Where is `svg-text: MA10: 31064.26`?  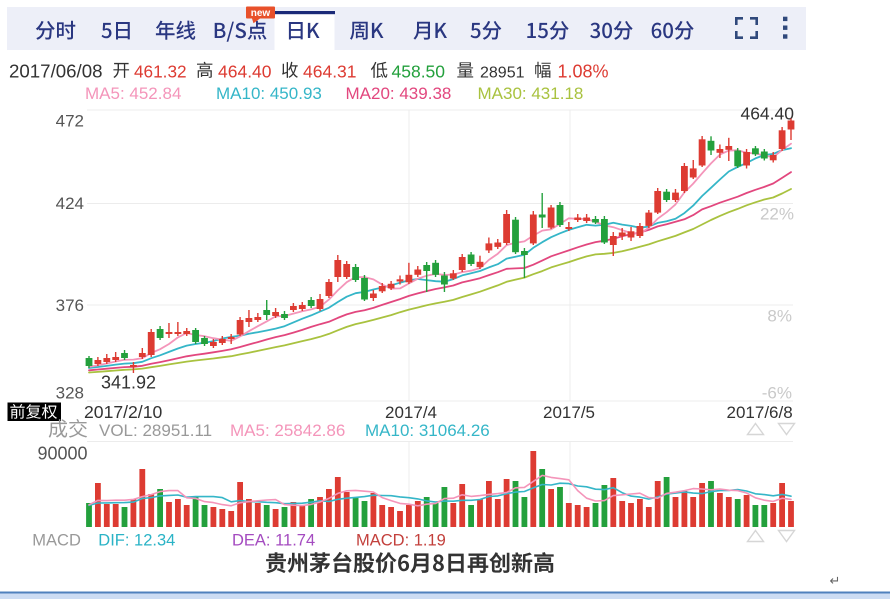
svg-text: MA10: 31064.26 is located at coordinates (427, 430).